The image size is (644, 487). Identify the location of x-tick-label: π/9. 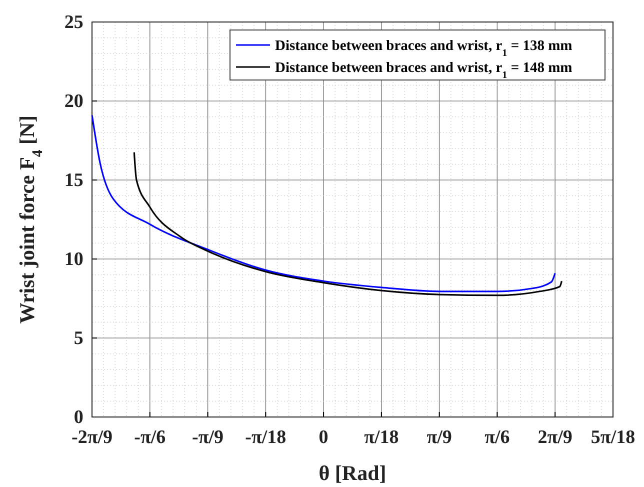
(439, 437).